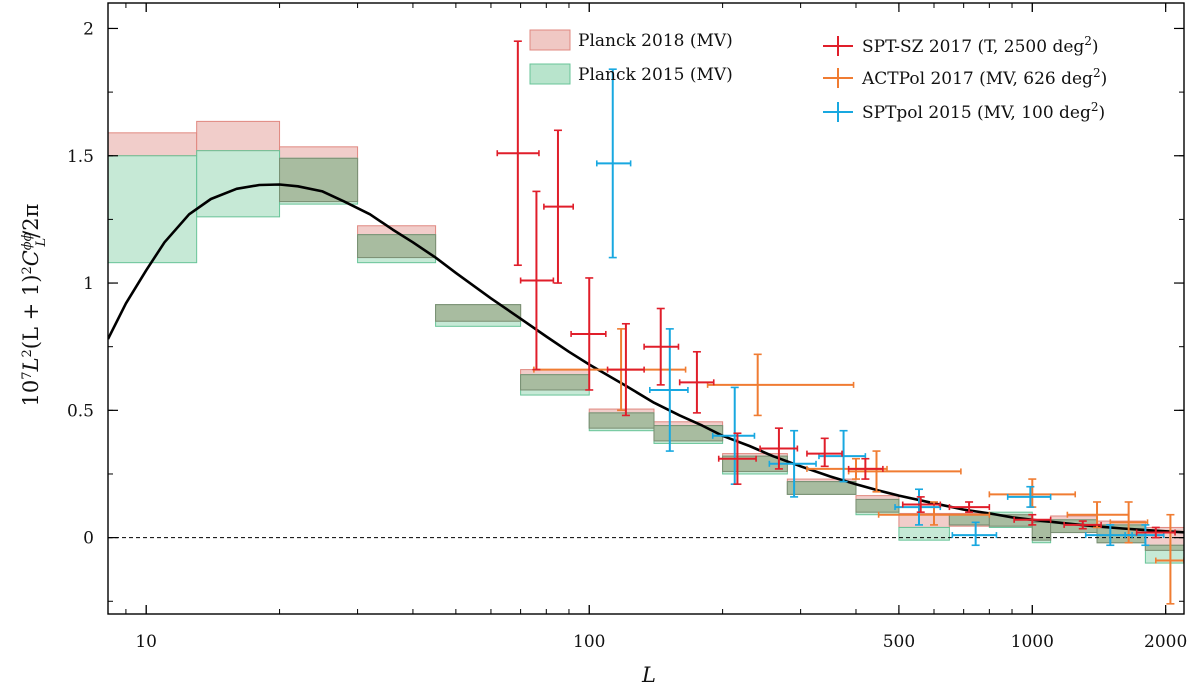 The width and height of the screenshot is (1200, 689). I want to click on y-title-mid-sup: 2, so click(27, 270).